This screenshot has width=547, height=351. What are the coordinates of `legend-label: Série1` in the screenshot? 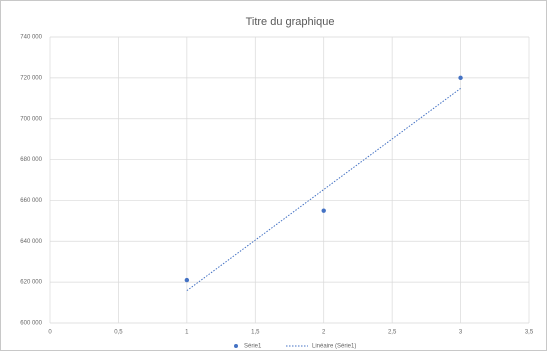 It's located at (253, 347).